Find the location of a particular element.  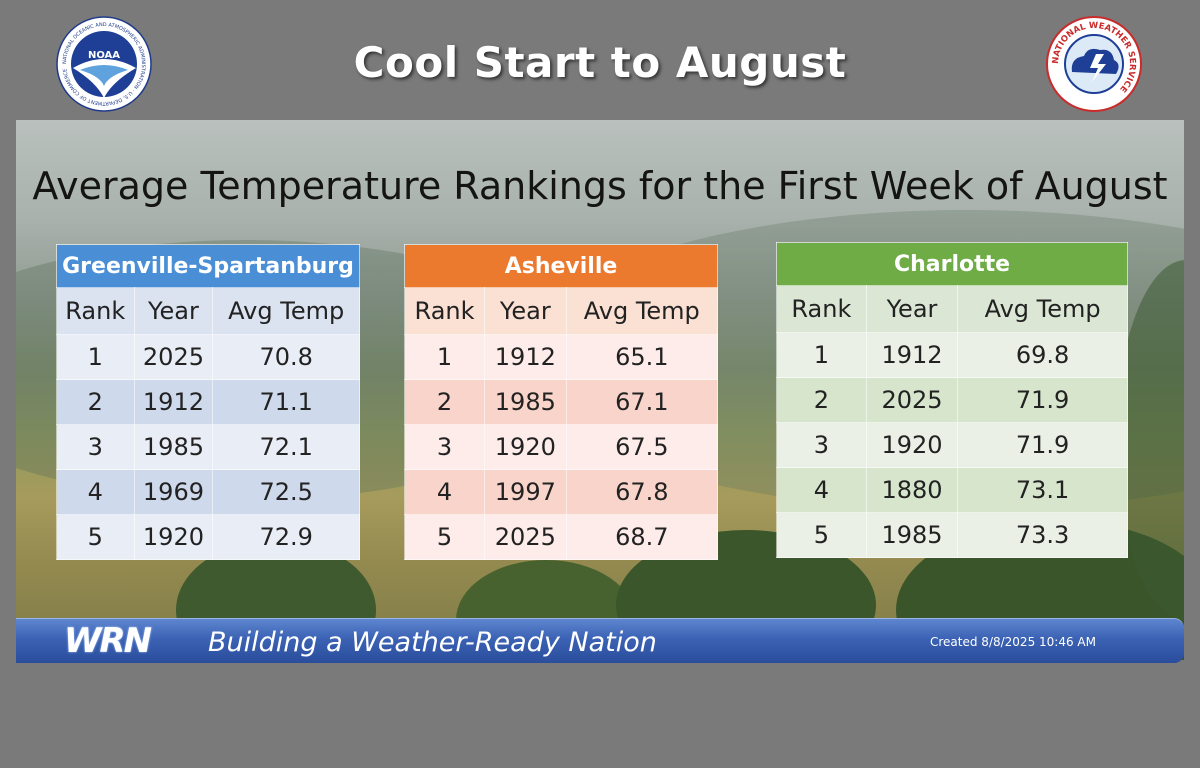

avg-temp-cell: 72.5 is located at coordinates (286, 492).